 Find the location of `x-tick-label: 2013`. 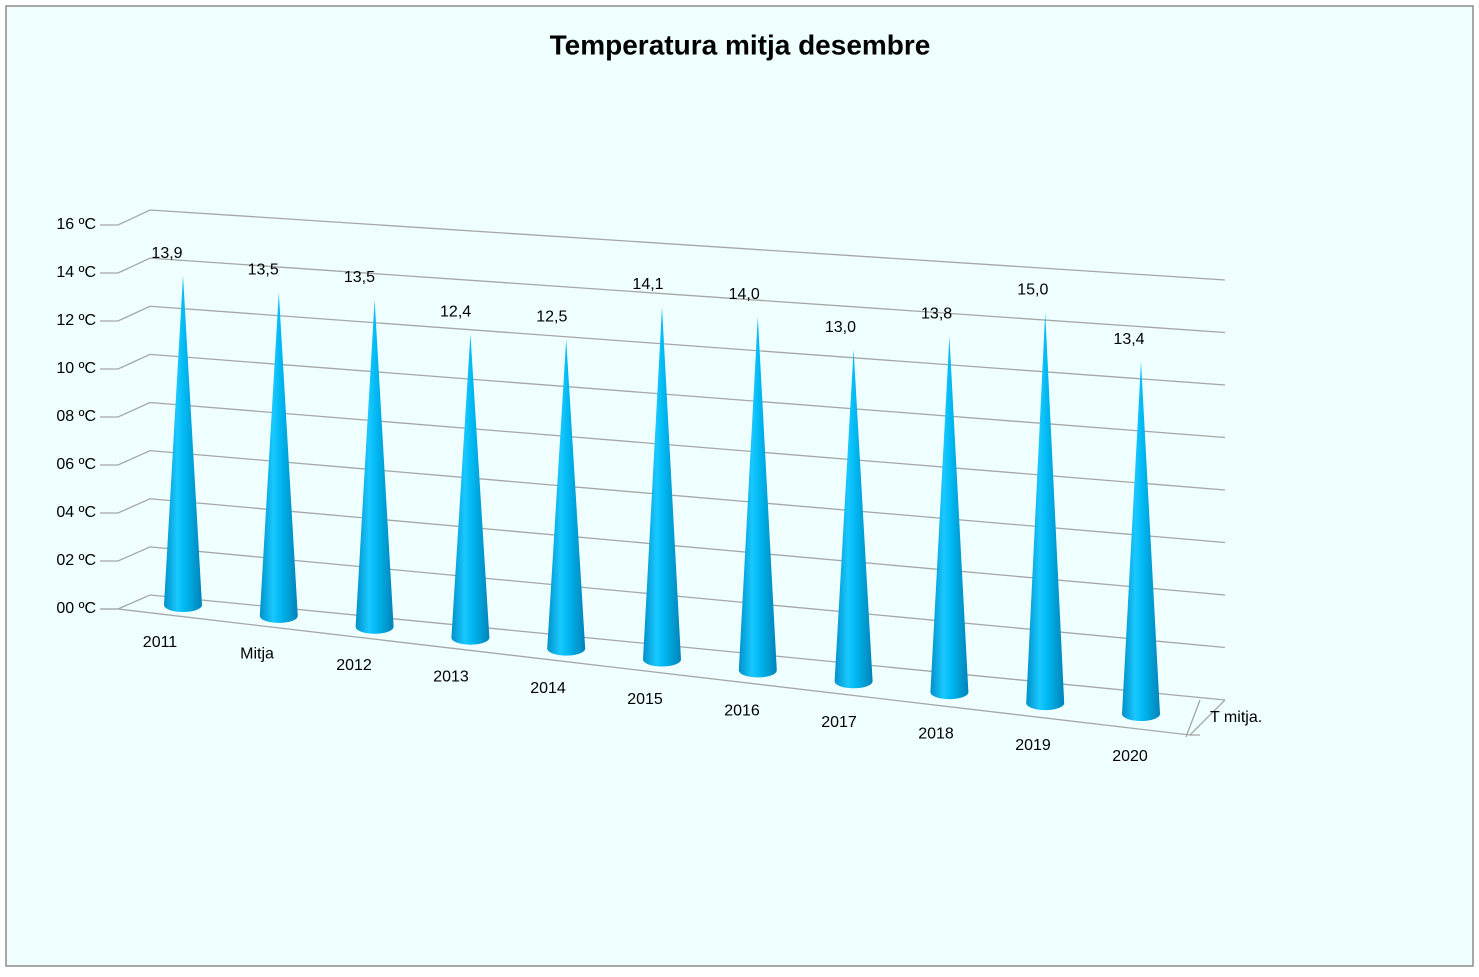

x-tick-label: 2013 is located at coordinates (451, 676).